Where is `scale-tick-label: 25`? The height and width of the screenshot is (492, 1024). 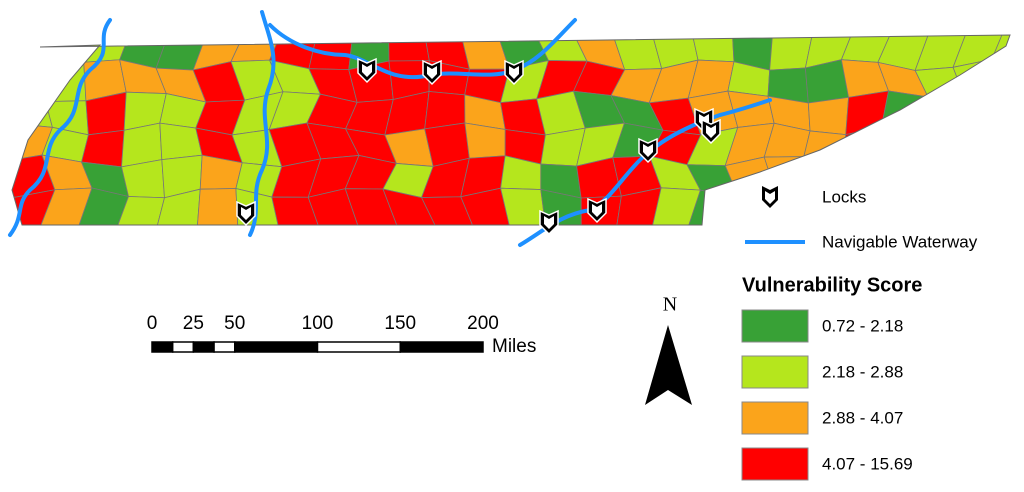 scale-tick-label: 25 is located at coordinates (193, 323).